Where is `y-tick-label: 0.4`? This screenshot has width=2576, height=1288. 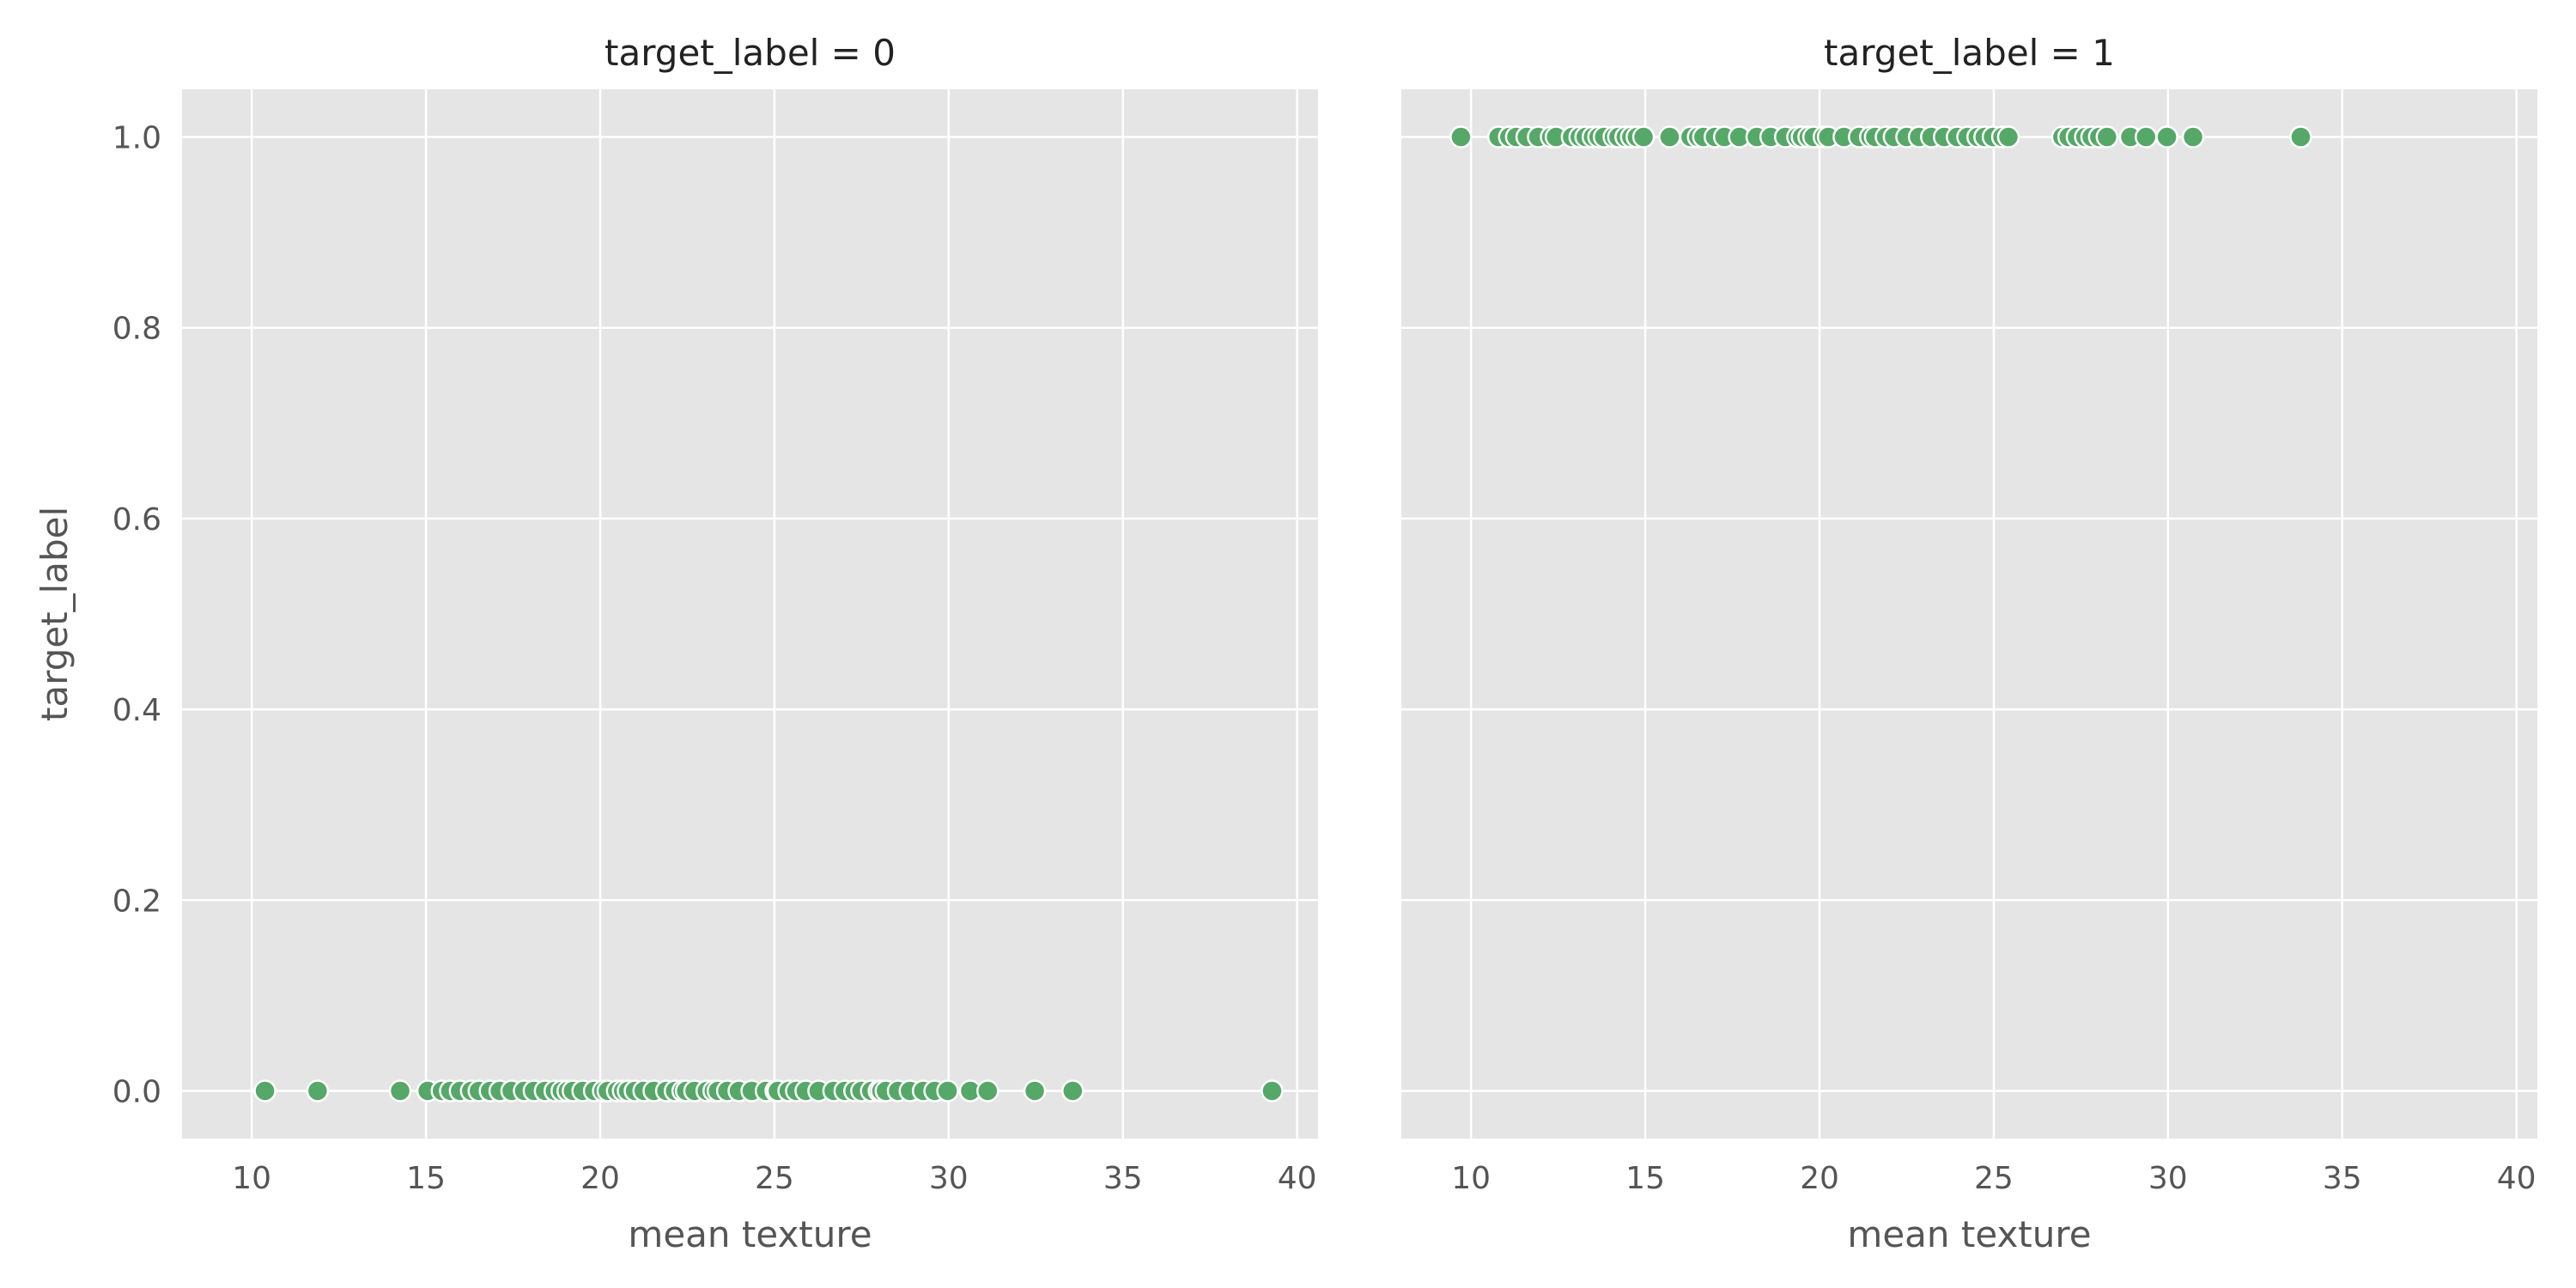 y-tick-label: 0.4 is located at coordinates (137, 711).